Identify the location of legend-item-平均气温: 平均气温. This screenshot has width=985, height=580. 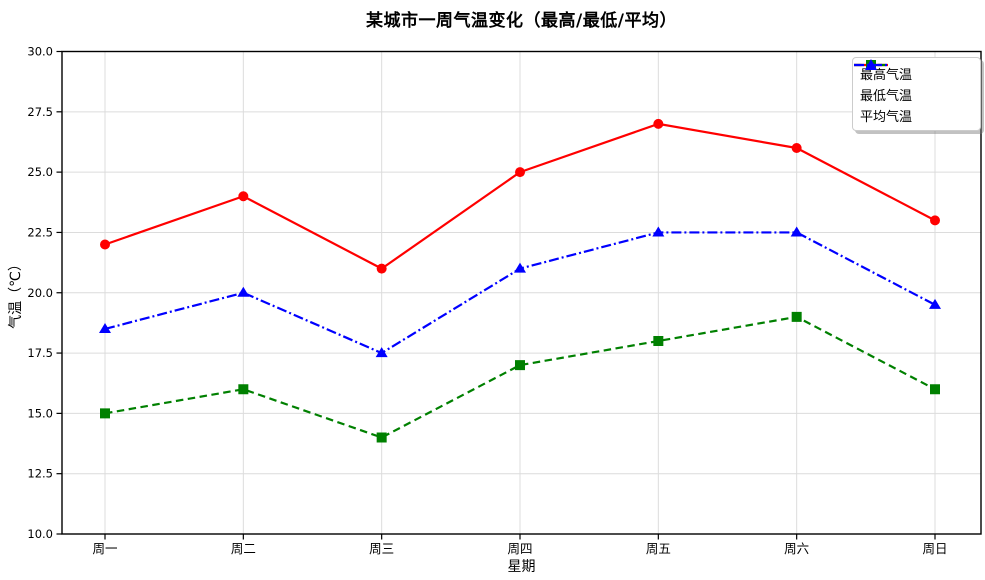
(913, 92).